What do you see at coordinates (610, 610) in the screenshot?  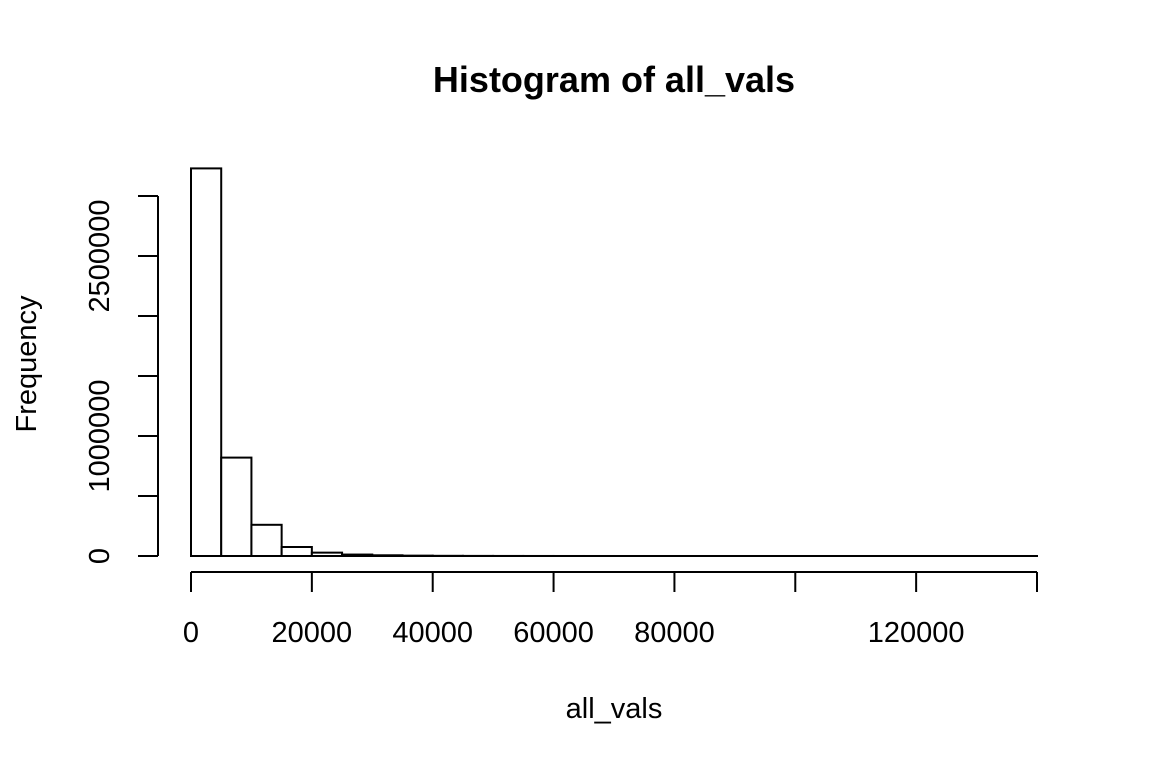 I see `x-axis: 0 20000 40000 60000 80000 120000` at bounding box center [610, 610].